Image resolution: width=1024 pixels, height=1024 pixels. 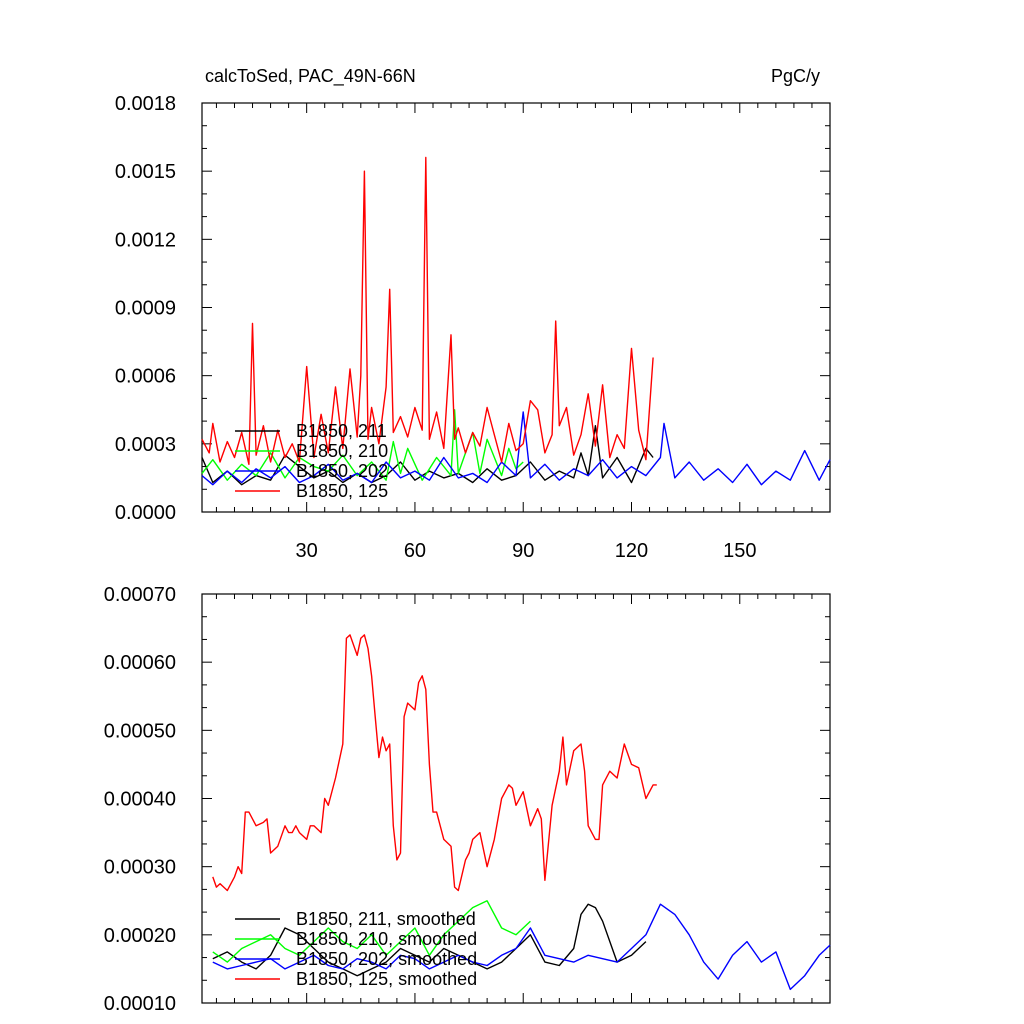 I want to click on x-tick-label: 90, so click(x=523, y=551).